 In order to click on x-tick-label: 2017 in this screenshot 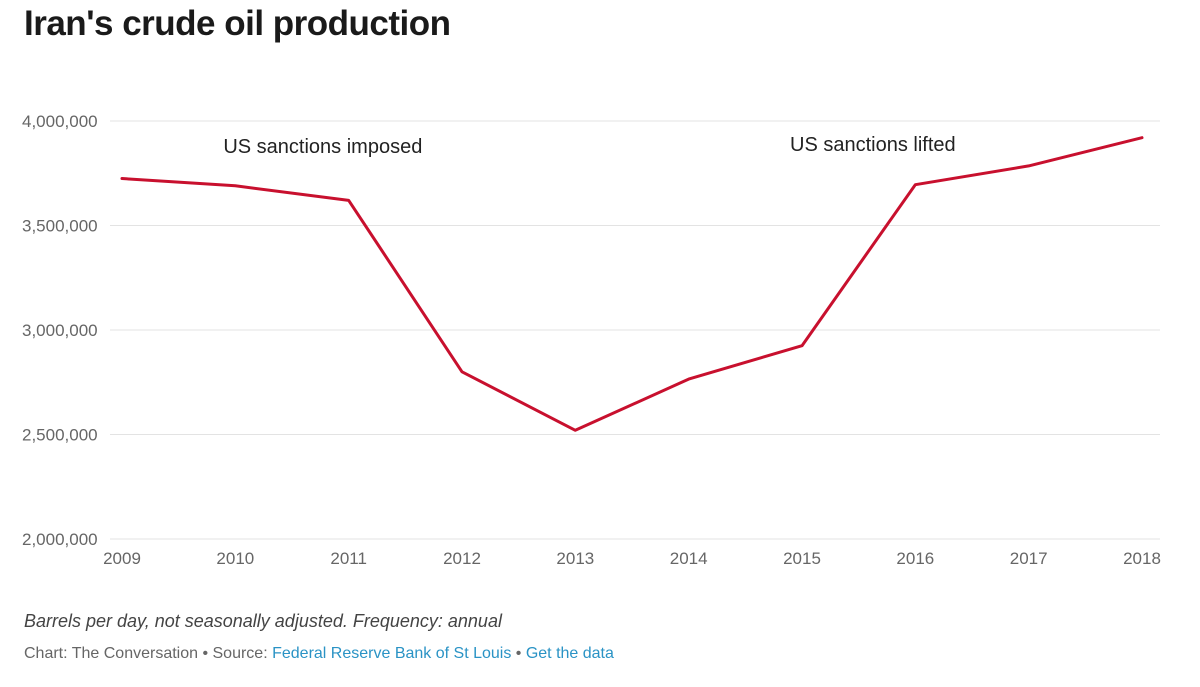, I will do `click(1029, 558)`.